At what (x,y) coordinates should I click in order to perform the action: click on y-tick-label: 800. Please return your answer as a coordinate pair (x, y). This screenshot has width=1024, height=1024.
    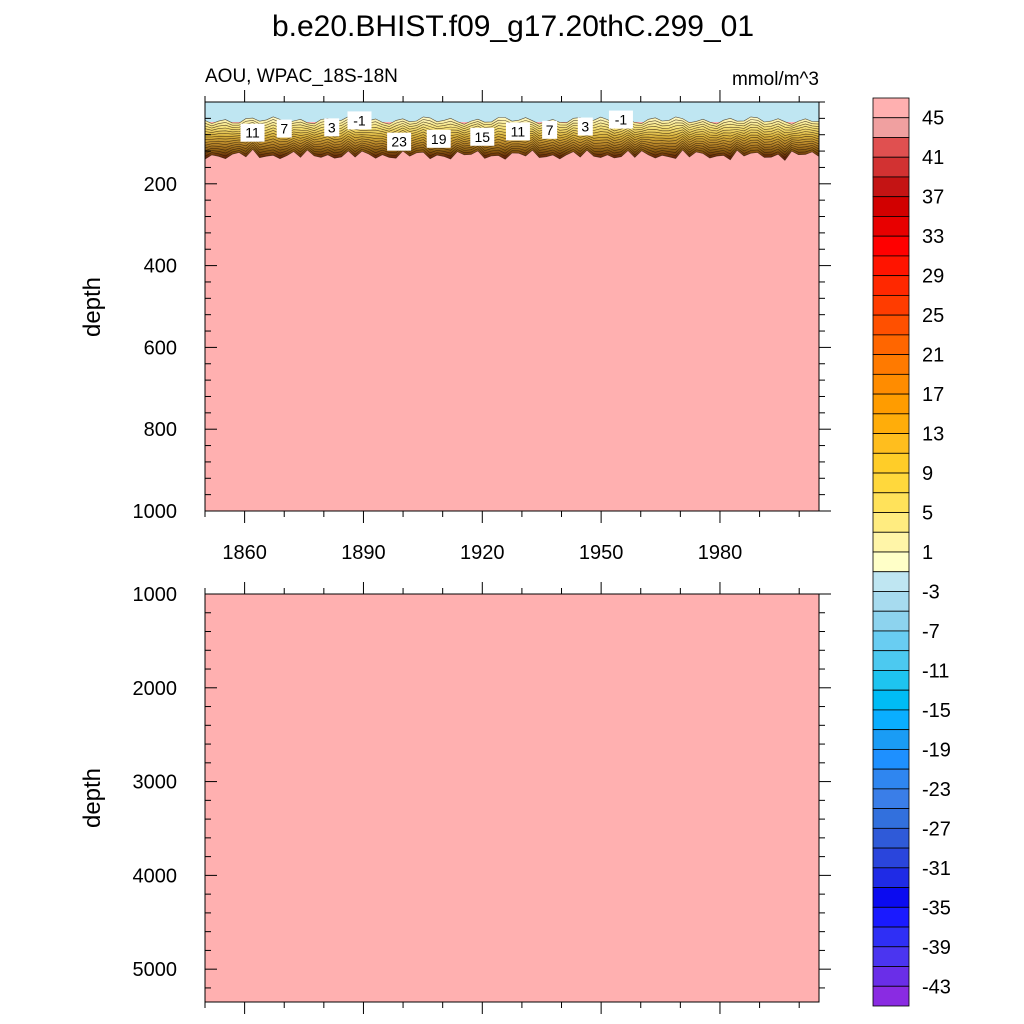
    Looking at the image, I should click on (160, 430).